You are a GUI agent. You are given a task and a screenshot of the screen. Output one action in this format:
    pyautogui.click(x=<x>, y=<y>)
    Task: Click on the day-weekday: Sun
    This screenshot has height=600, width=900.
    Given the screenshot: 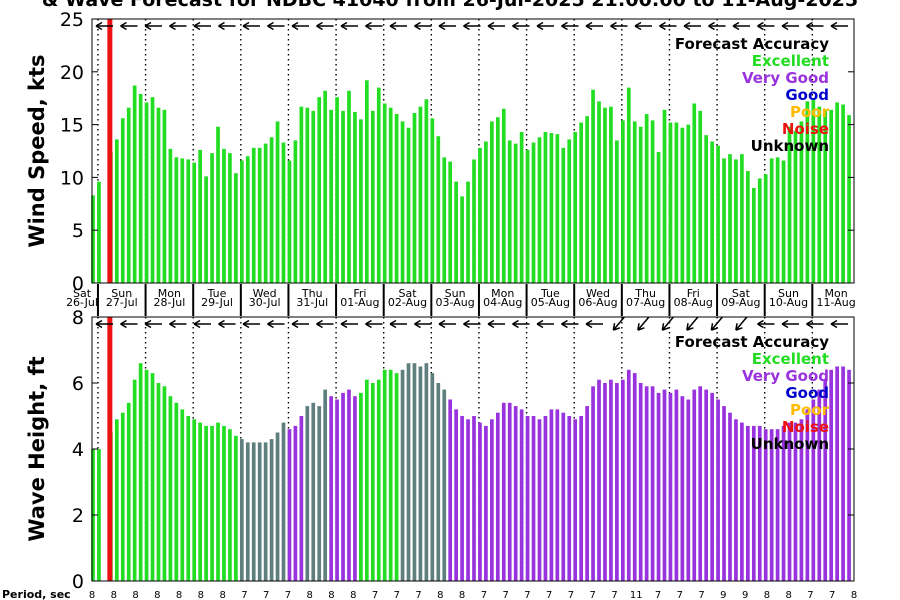 What is the action you would take?
    pyautogui.click(x=455, y=293)
    